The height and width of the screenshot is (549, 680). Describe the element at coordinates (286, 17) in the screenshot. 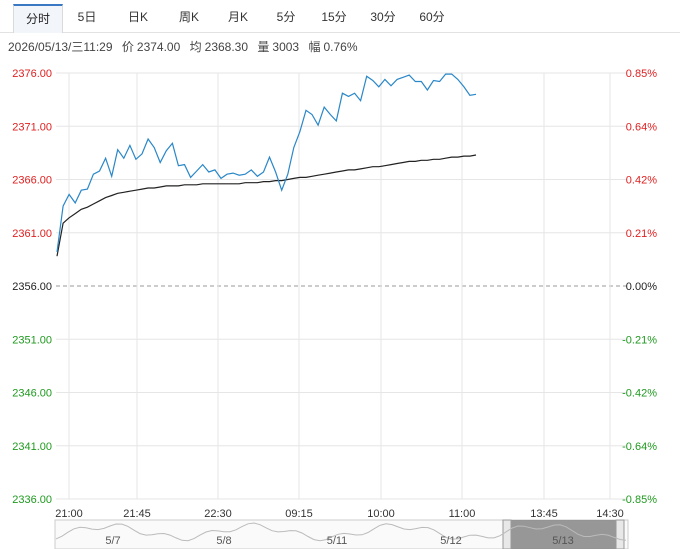

I see `tab-5: 5分` at that location.